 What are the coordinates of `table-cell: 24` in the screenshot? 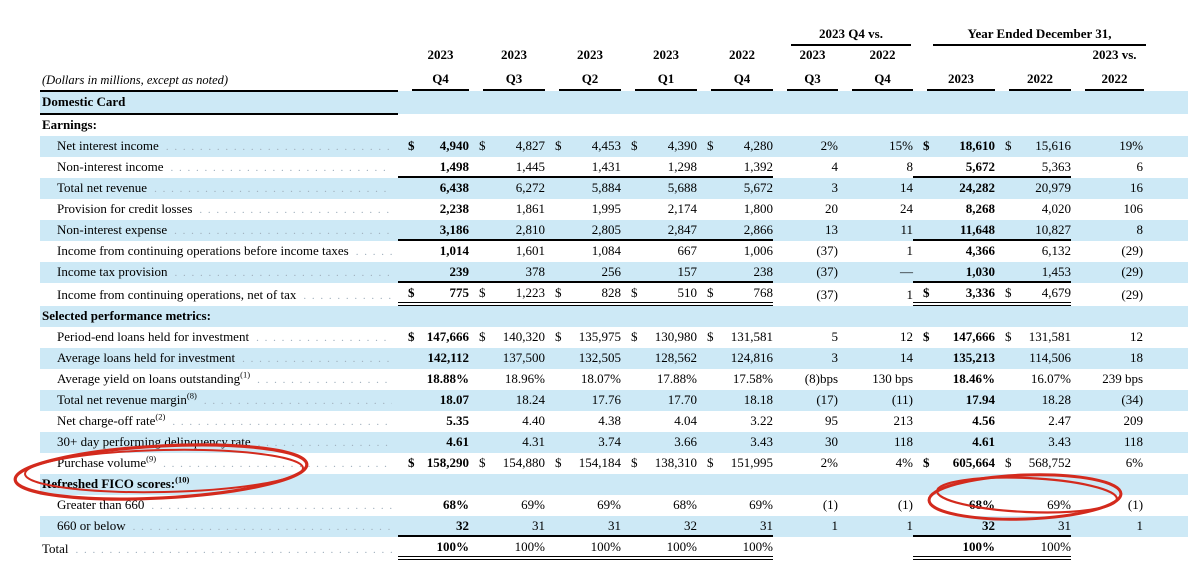 It's located at (907, 208).